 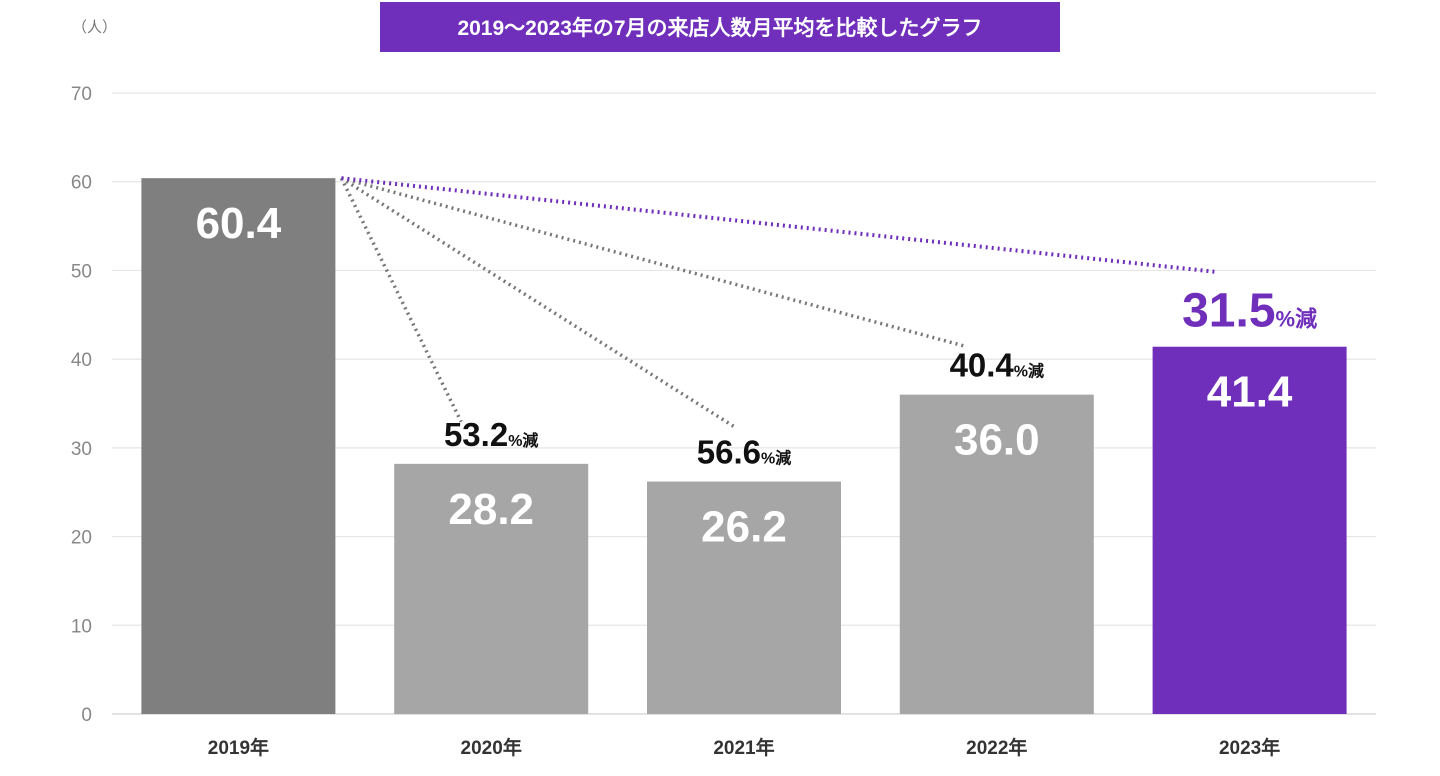 I want to click on comparison-line-2022年, so click(x=654, y=262).